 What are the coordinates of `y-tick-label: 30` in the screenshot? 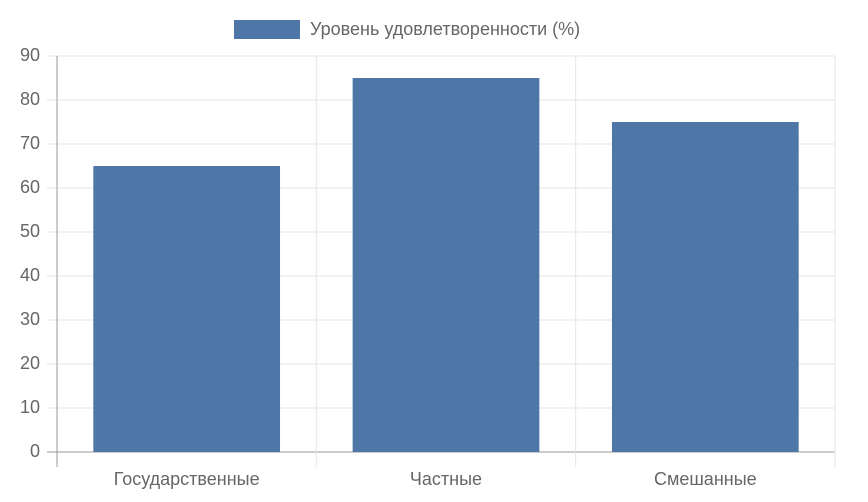 It's located at (30, 319).